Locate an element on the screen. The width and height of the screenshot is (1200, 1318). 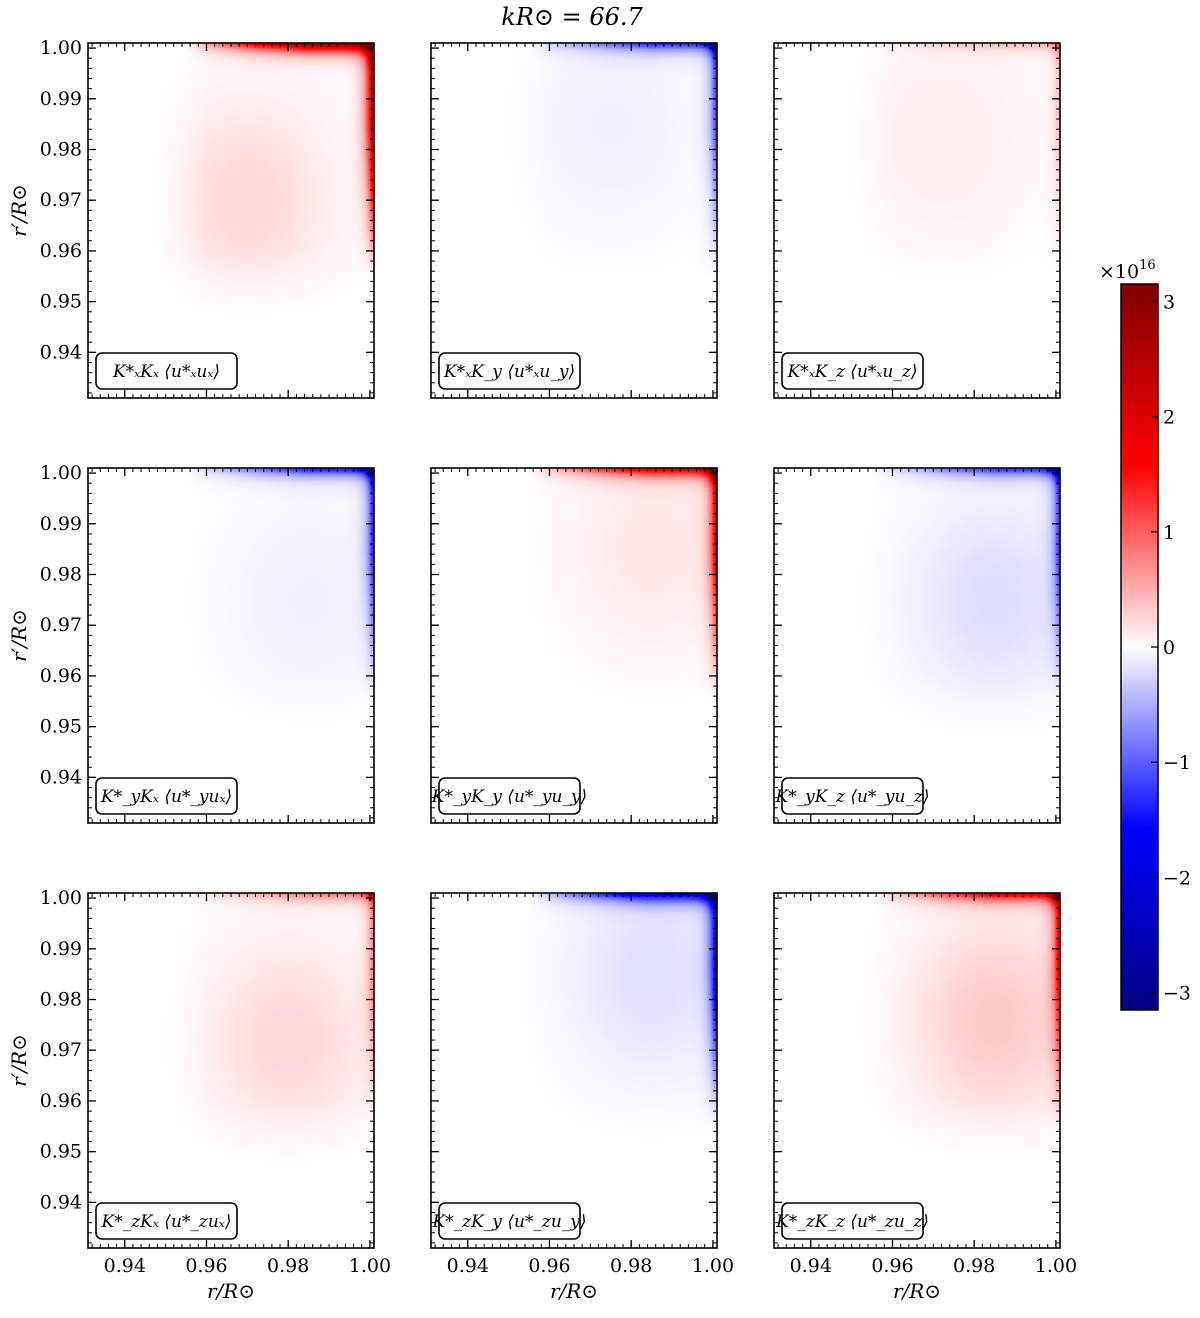
panel-zy: 0.94 0.96 0.98 1.00 r/R⊙ K*_zK_y ⟨u*_zu_y⟩ is located at coordinates (582, 1097).